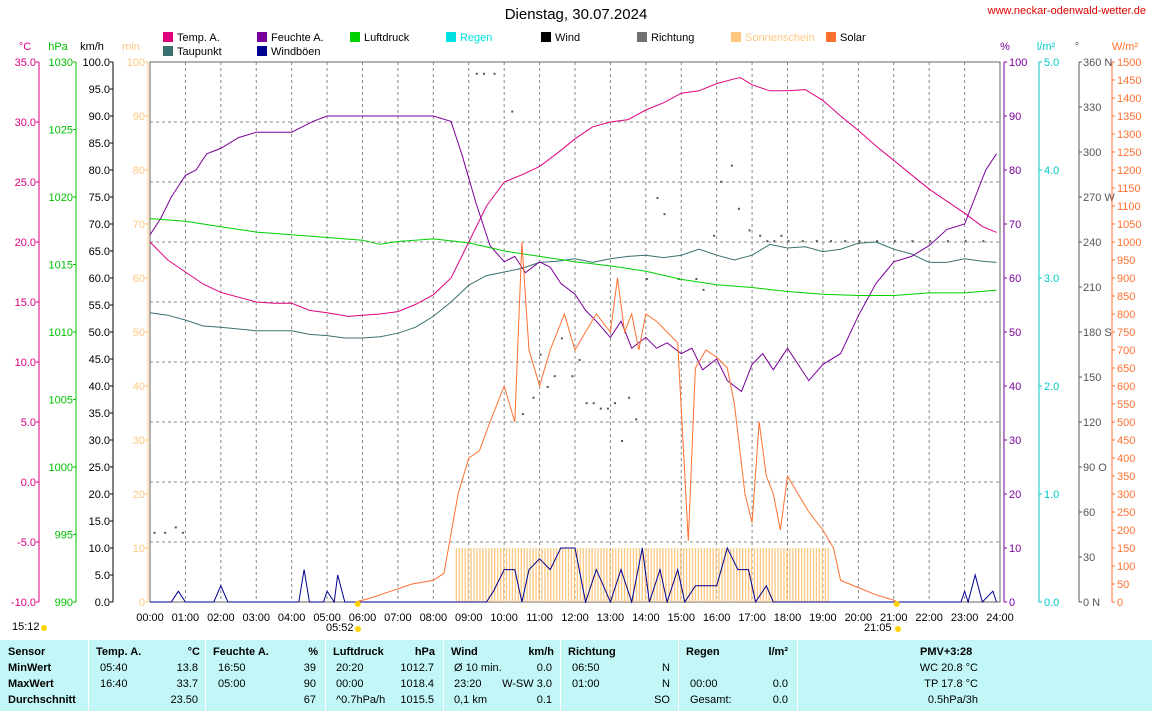  I want to click on x-tick-label: 11:00, so click(539, 618).